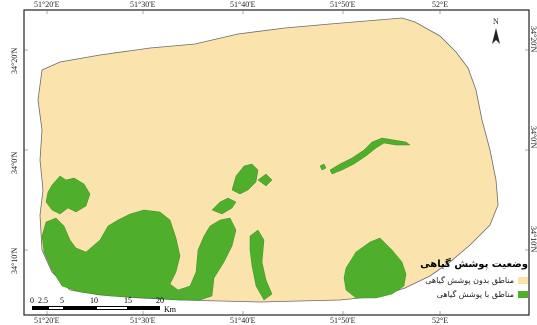 The image size is (537, 325). What do you see at coordinates (43, 300) in the screenshot?
I see `scale-tick: 2.5` at bounding box center [43, 300].